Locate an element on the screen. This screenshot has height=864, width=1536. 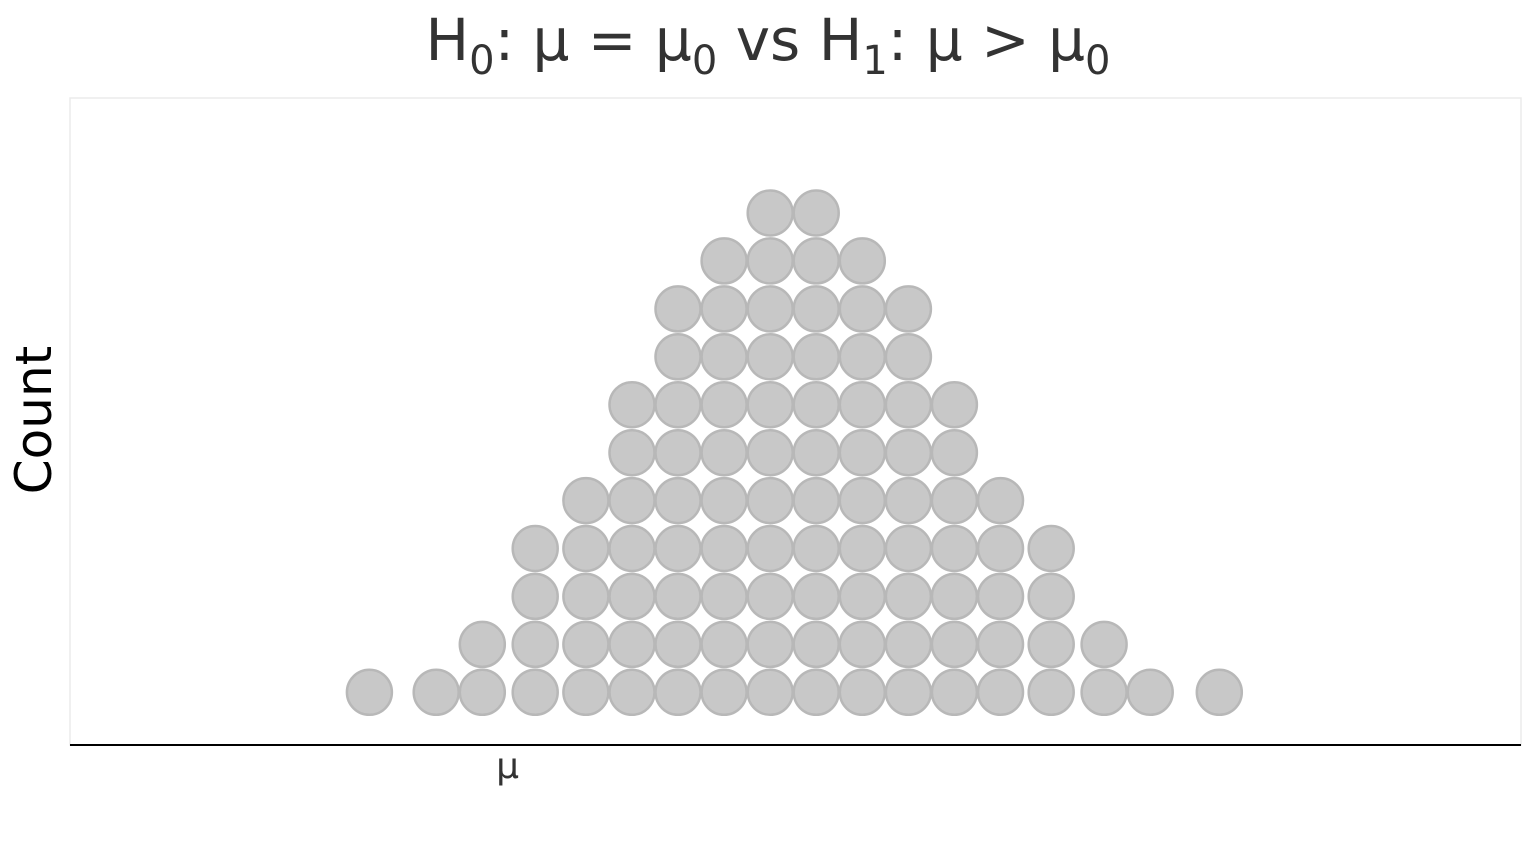
alt-mu-subscript: 0 is located at coordinates (1098, 61).